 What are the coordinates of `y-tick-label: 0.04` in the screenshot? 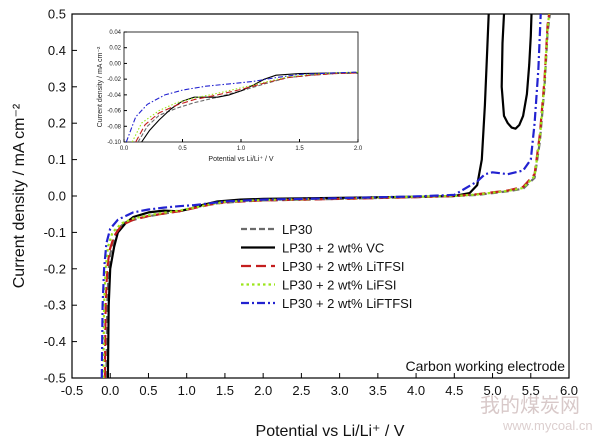 It's located at (115, 33).